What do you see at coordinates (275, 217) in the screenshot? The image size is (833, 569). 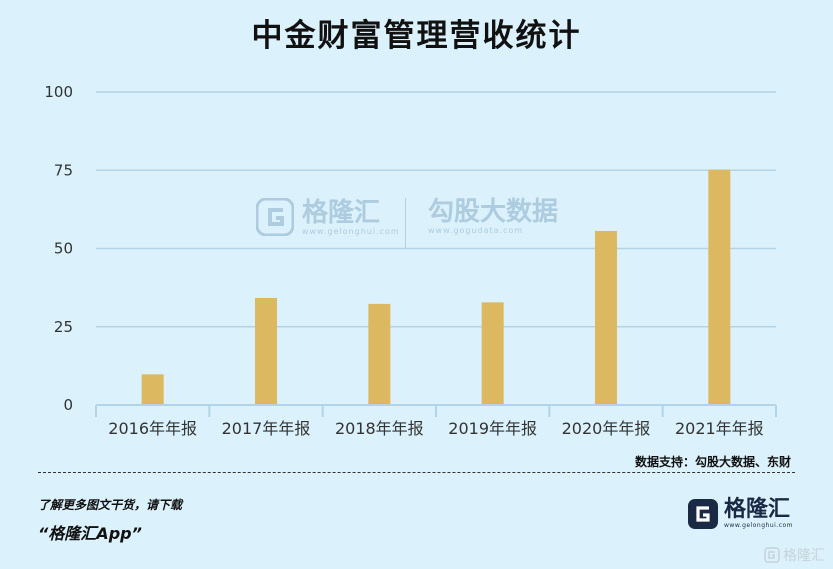 I see `watermark-logo-icon` at bounding box center [275, 217].